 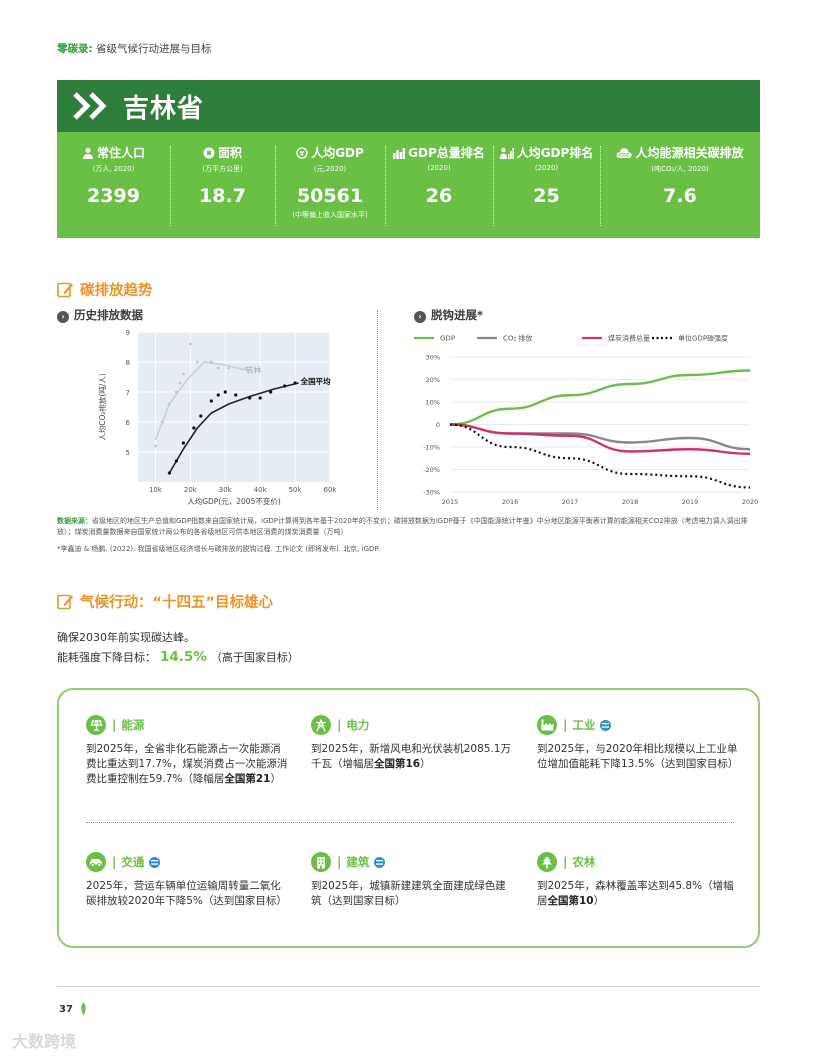 I want to click on stat-label: 常住人口, so click(x=120, y=153).